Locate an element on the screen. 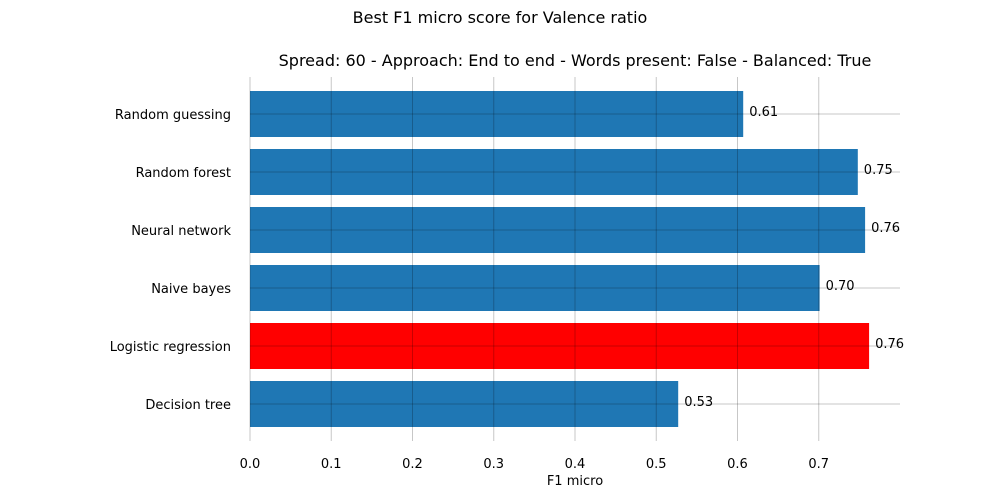 The image size is (1000, 500). x-tick-label: 0.0 is located at coordinates (250, 464).